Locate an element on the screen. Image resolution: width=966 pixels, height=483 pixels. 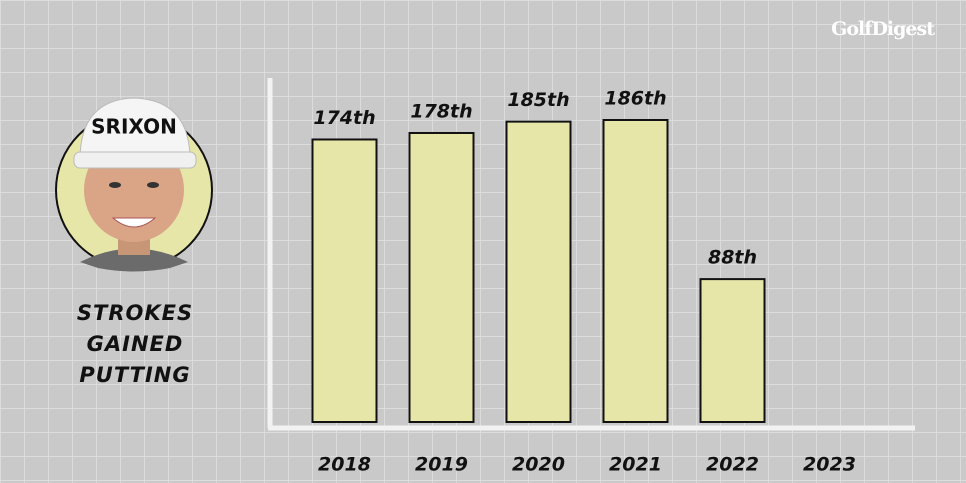
x-tick-label: 2023 is located at coordinates (829, 465).